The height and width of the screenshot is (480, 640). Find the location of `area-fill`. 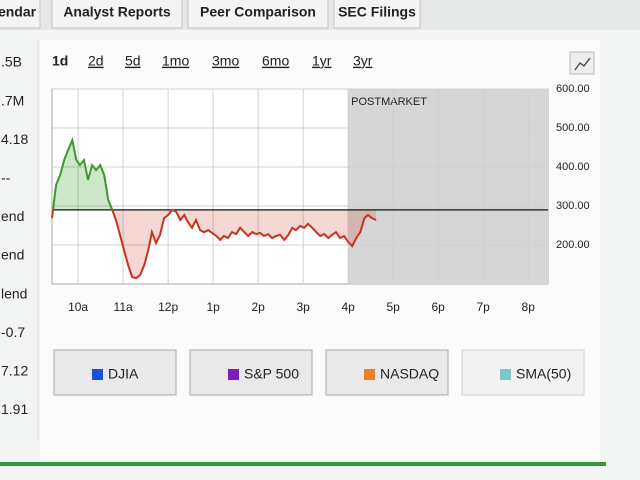

area-fill is located at coordinates (214, 209).